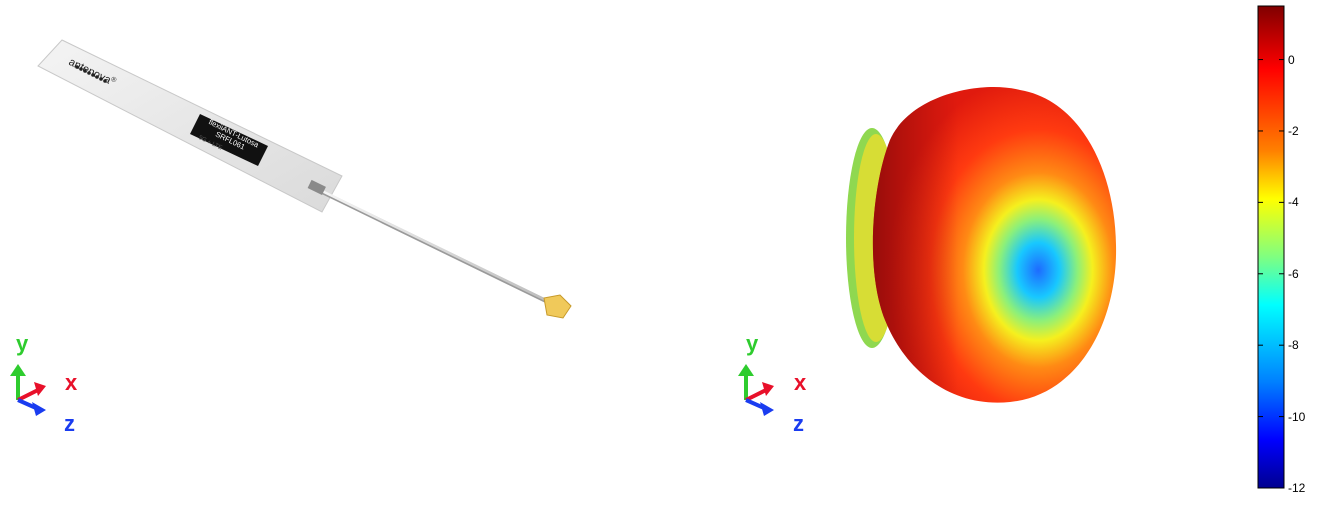 This screenshot has width=1322, height=506. I want to click on colorbar-tick-label: 0, so click(1291, 60).